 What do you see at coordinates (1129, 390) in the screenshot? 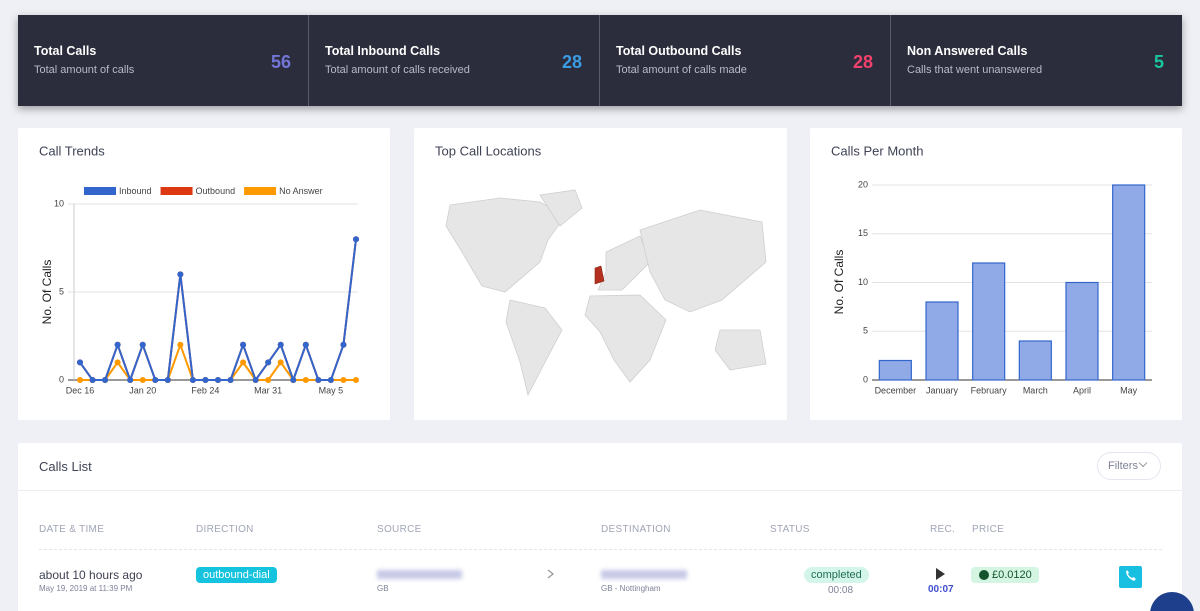
I see `x-tick-label: May` at bounding box center [1129, 390].